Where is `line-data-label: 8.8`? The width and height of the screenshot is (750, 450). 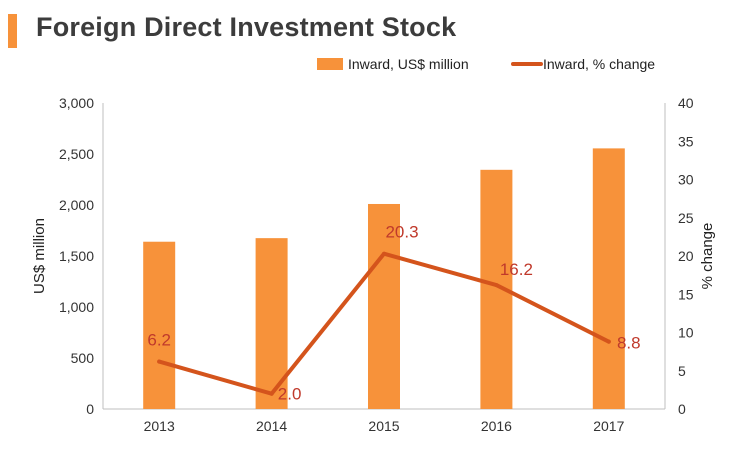
line-data-label: 8.8 is located at coordinates (629, 343).